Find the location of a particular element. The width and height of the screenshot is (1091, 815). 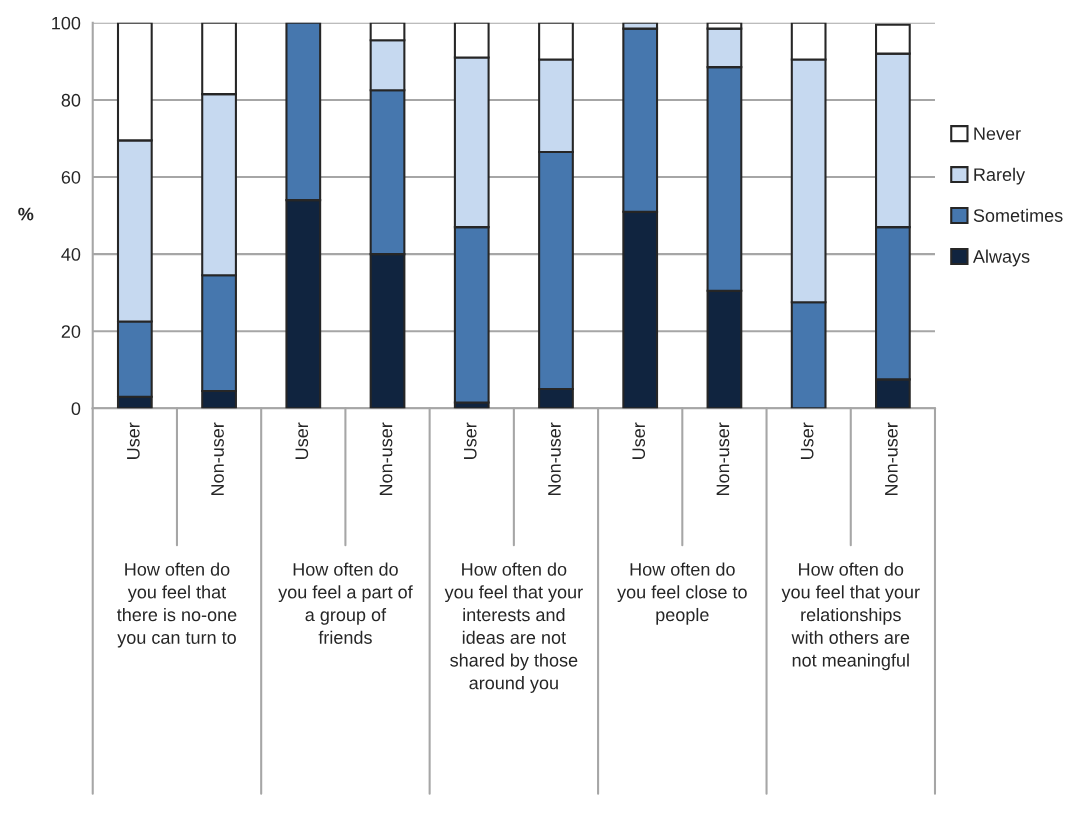

legend-label: Sometimes is located at coordinates (1018, 215).